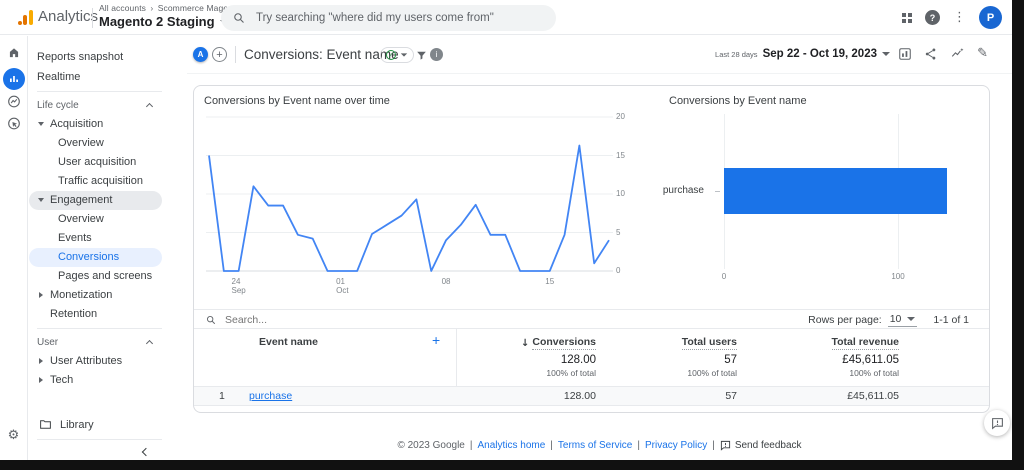 This screenshot has width=1024, height=470. Describe the element at coordinates (123, 8) in the screenshot. I see `breadcrumb-root: All accounts` at that location.